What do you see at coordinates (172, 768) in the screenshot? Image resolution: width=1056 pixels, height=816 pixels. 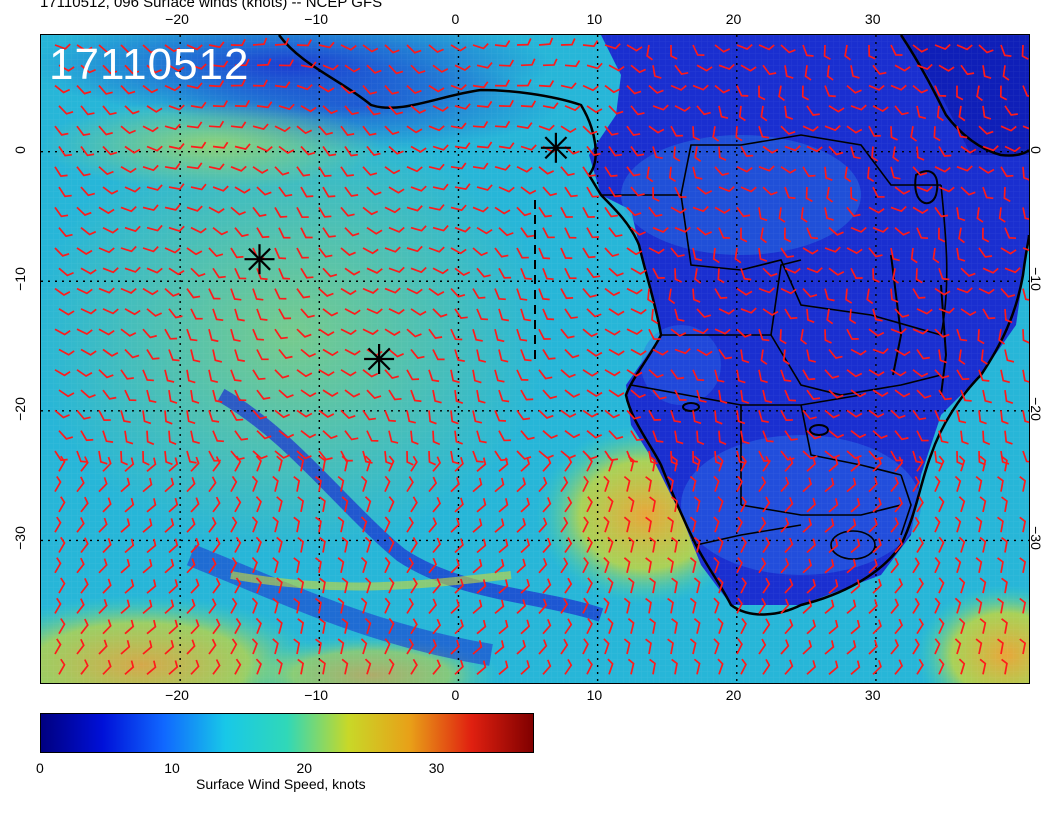 I see `colorbar-tick-label: 10` at bounding box center [172, 768].